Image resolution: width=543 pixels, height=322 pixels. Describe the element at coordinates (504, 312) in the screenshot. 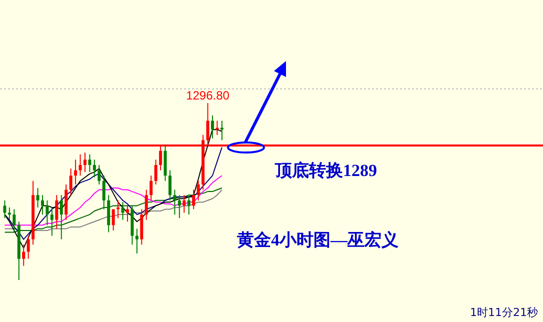

I see `text: 1时11分21秒` at that location.